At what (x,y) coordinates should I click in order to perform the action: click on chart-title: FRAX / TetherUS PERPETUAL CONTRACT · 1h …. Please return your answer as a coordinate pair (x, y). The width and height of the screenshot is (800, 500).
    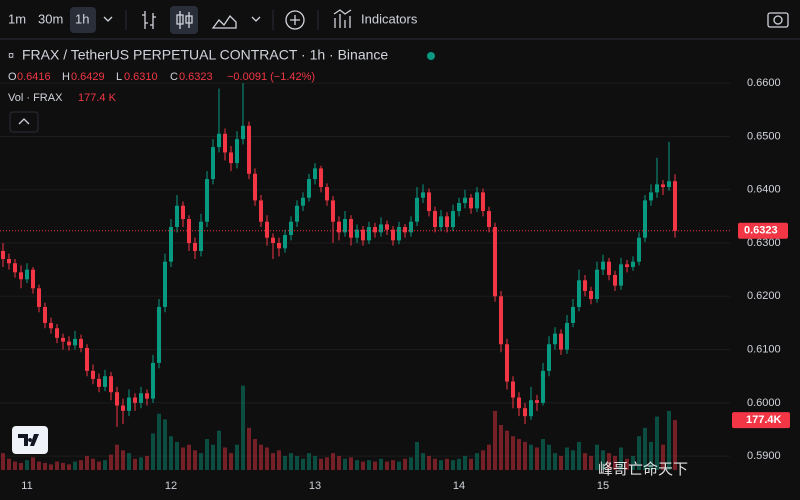
    Looking at the image, I should click on (205, 55).